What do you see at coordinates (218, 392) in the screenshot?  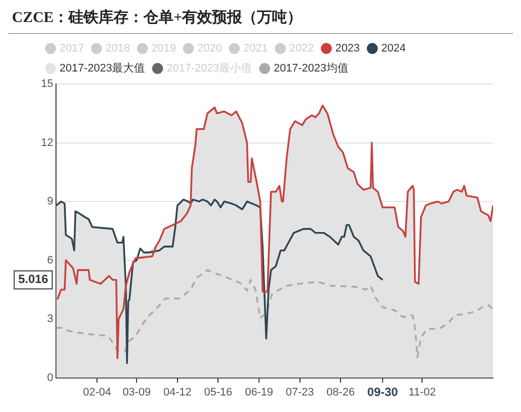 I see `x-tick-label: 05-16` at bounding box center [218, 392].